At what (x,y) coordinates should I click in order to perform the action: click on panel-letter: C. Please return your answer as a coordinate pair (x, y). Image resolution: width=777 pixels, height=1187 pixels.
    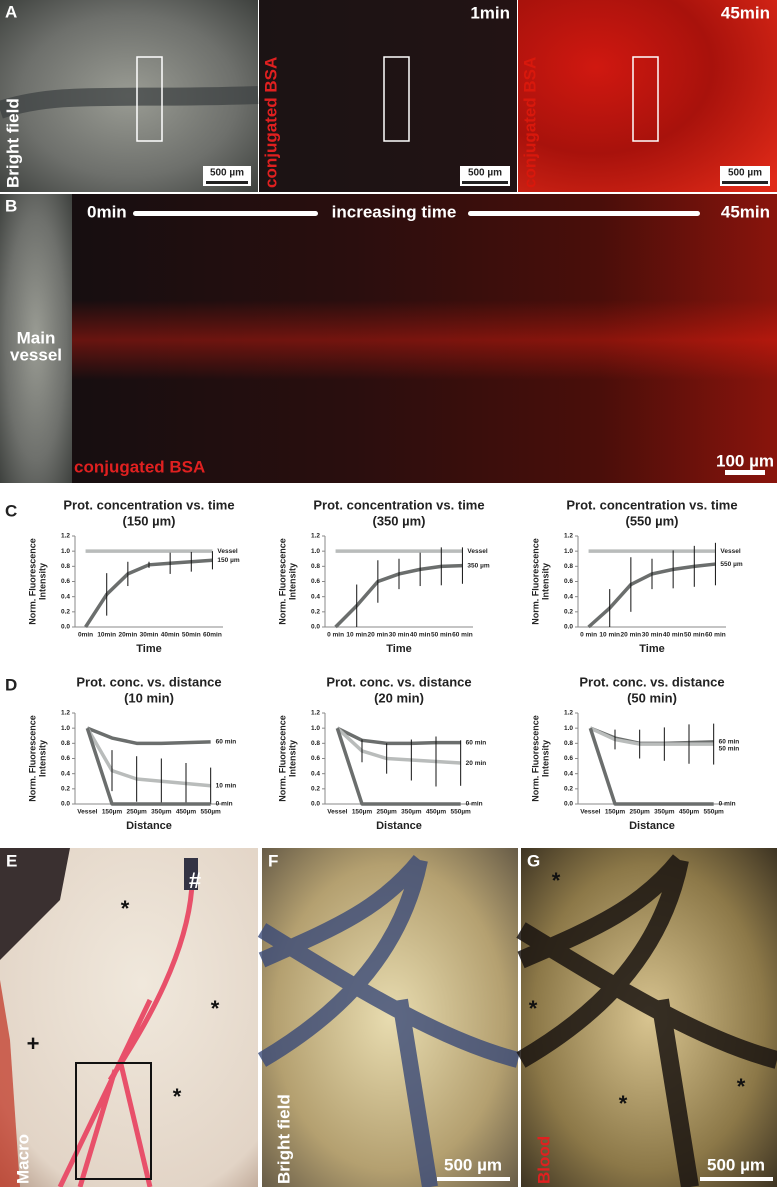
    Looking at the image, I should click on (11, 510).